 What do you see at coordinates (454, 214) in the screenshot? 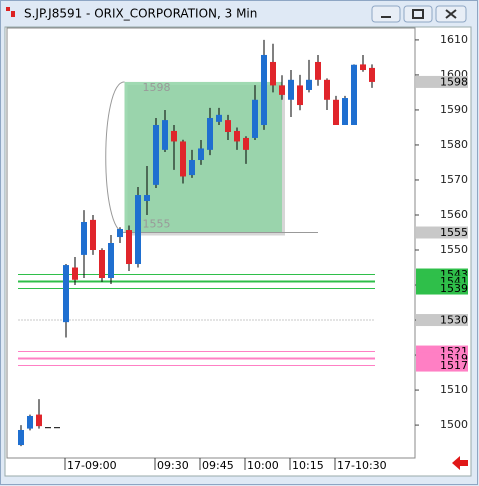
I see `y-tick-label: 1560` at bounding box center [454, 214].